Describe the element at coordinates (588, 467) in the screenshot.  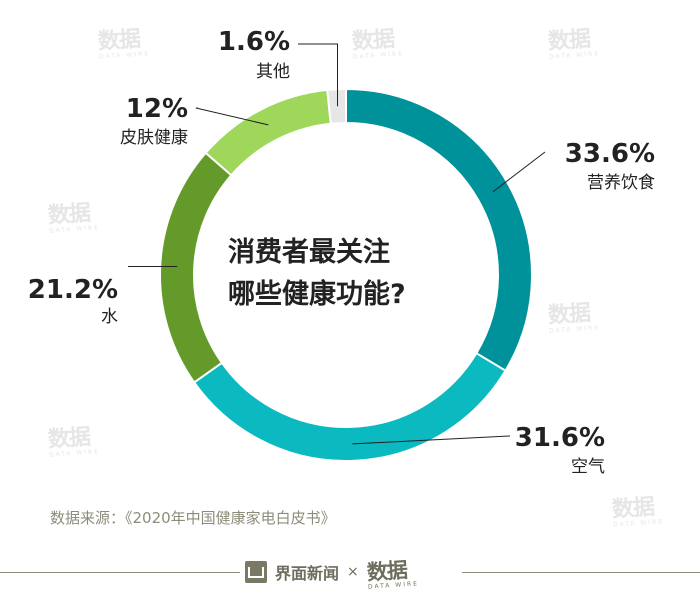
I see `slice-category-label: 空气` at that location.